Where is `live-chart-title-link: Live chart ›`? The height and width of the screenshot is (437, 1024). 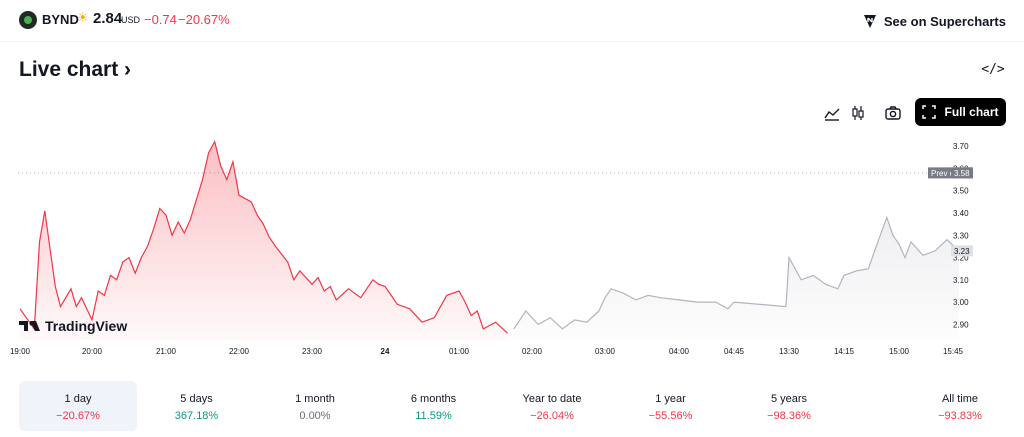 live-chart-title-link: Live chart › is located at coordinates (75, 70).